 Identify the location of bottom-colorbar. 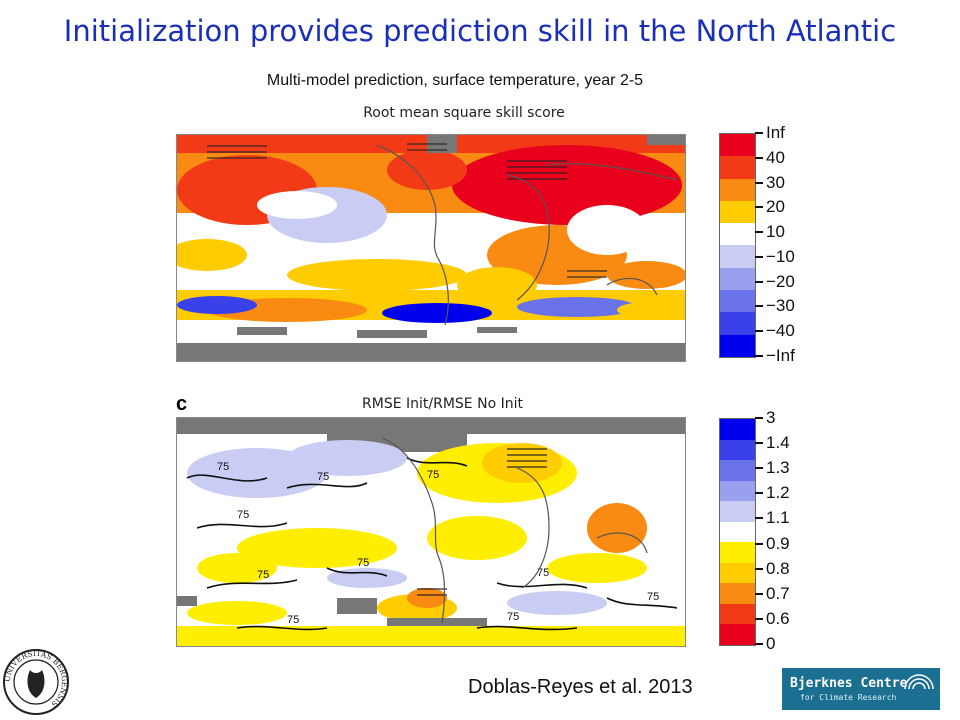
(737, 532).